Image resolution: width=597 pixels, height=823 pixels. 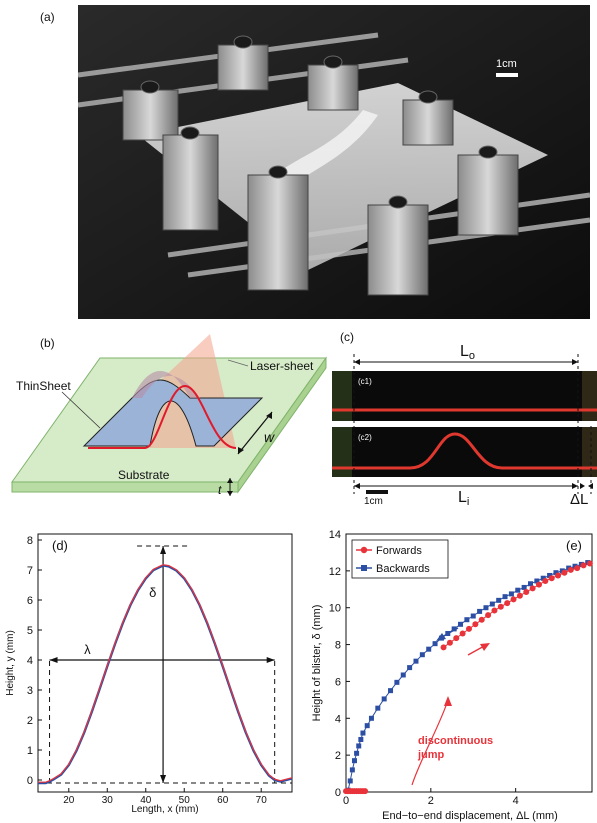 I want to click on x-tick-label: 4, so click(x=516, y=801).